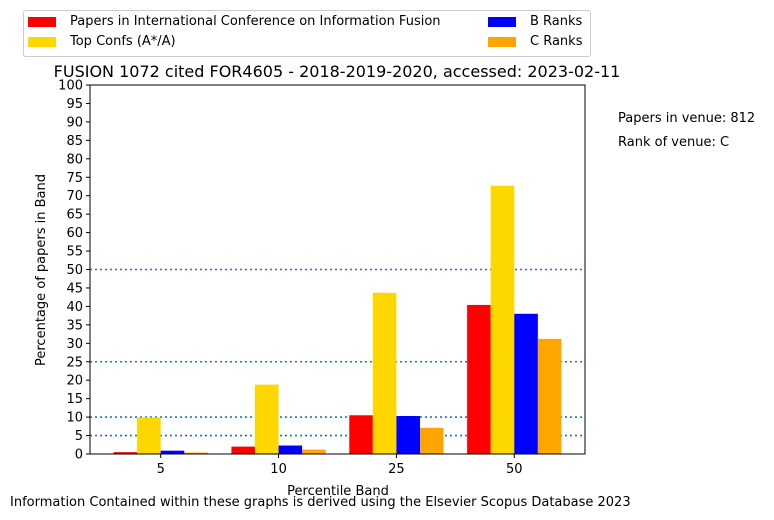  I want to click on y-tick-label: 40, so click(74, 307).